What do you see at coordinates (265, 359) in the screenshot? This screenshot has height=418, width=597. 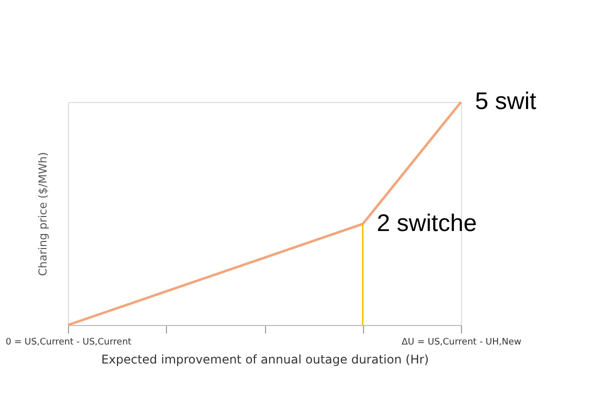 I see `x-axis-title: Expected improvement of annual outage duration (Hr)` at bounding box center [265, 359].